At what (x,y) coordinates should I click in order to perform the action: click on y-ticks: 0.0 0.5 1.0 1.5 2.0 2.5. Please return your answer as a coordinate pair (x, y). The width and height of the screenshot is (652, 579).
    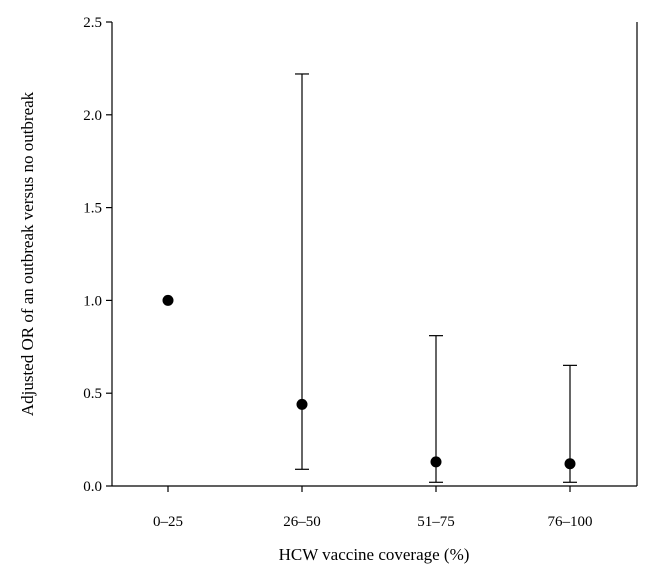
    Looking at the image, I should click on (97, 255).